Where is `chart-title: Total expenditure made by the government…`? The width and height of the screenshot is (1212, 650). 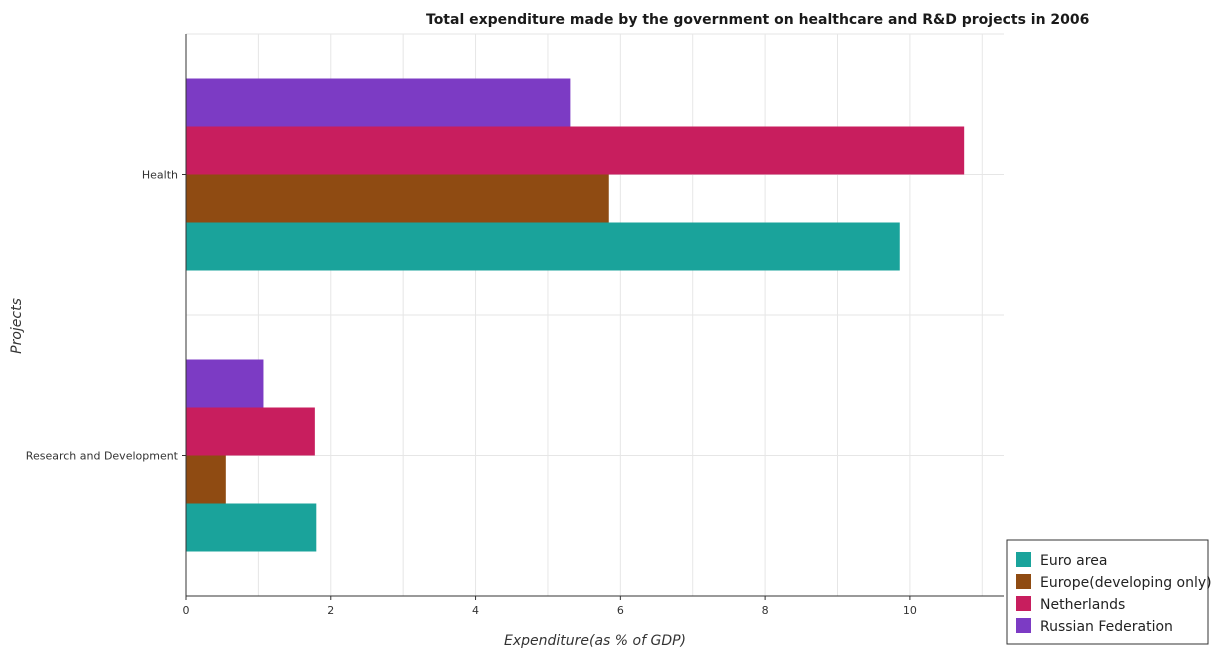 chart-title: Total expenditure made by the government… is located at coordinates (757, 20).